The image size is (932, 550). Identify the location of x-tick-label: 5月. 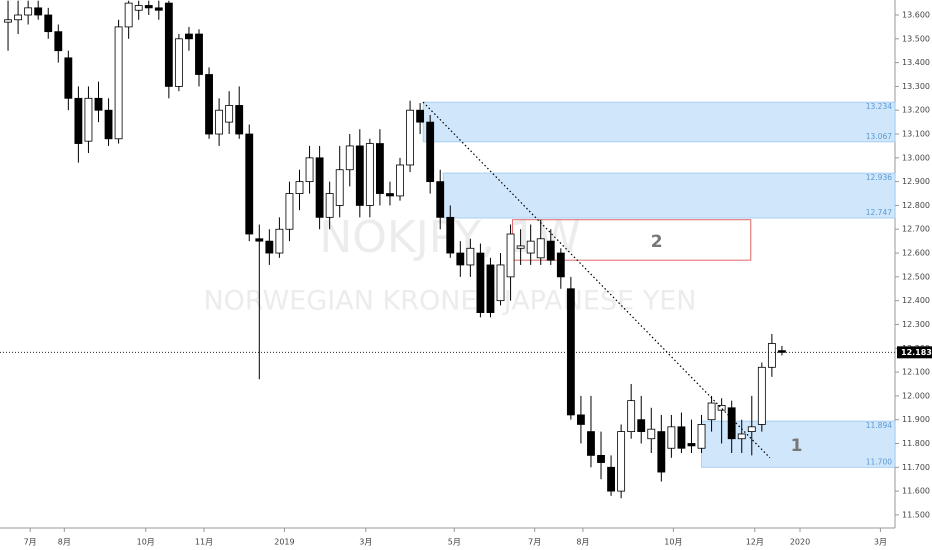
(454, 542).